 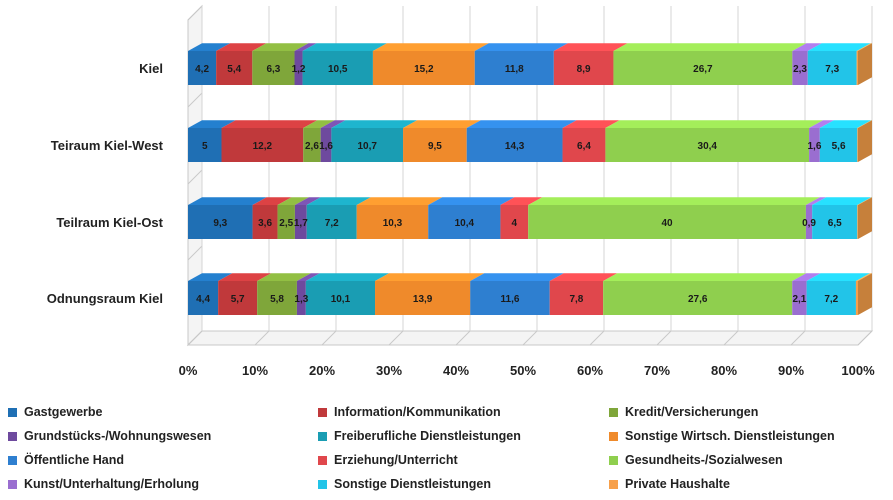 What do you see at coordinates (277, 299) in the screenshot?
I see `data-label: 5,8` at bounding box center [277, 299].